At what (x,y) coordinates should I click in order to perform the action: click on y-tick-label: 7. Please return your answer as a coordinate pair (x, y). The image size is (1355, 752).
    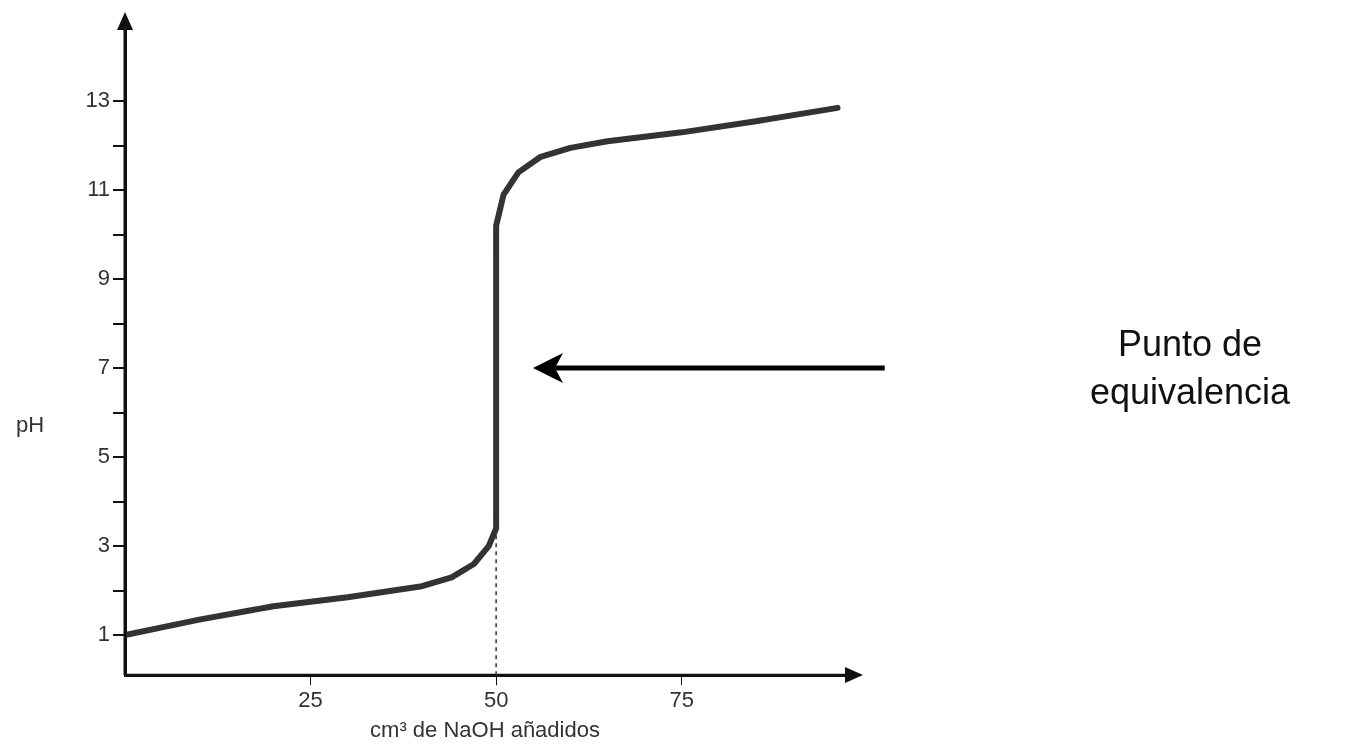
    Looking at the image, I should click on (103, 367).